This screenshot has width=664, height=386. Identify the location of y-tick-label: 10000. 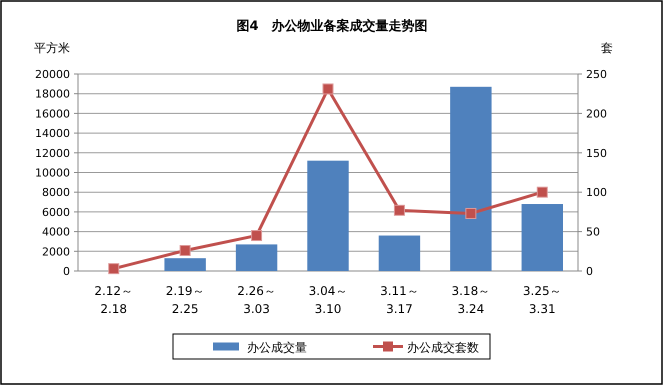
(52, 173).